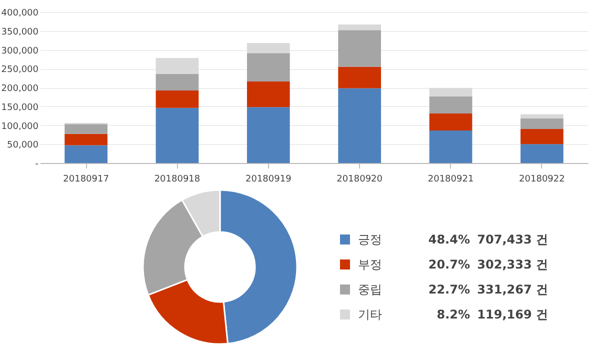 The image size is (600, 349). What do you see at coordinates (370, 289) in the screenshot?
I see `legend-label: 중립` at bounding box center [370, 289].